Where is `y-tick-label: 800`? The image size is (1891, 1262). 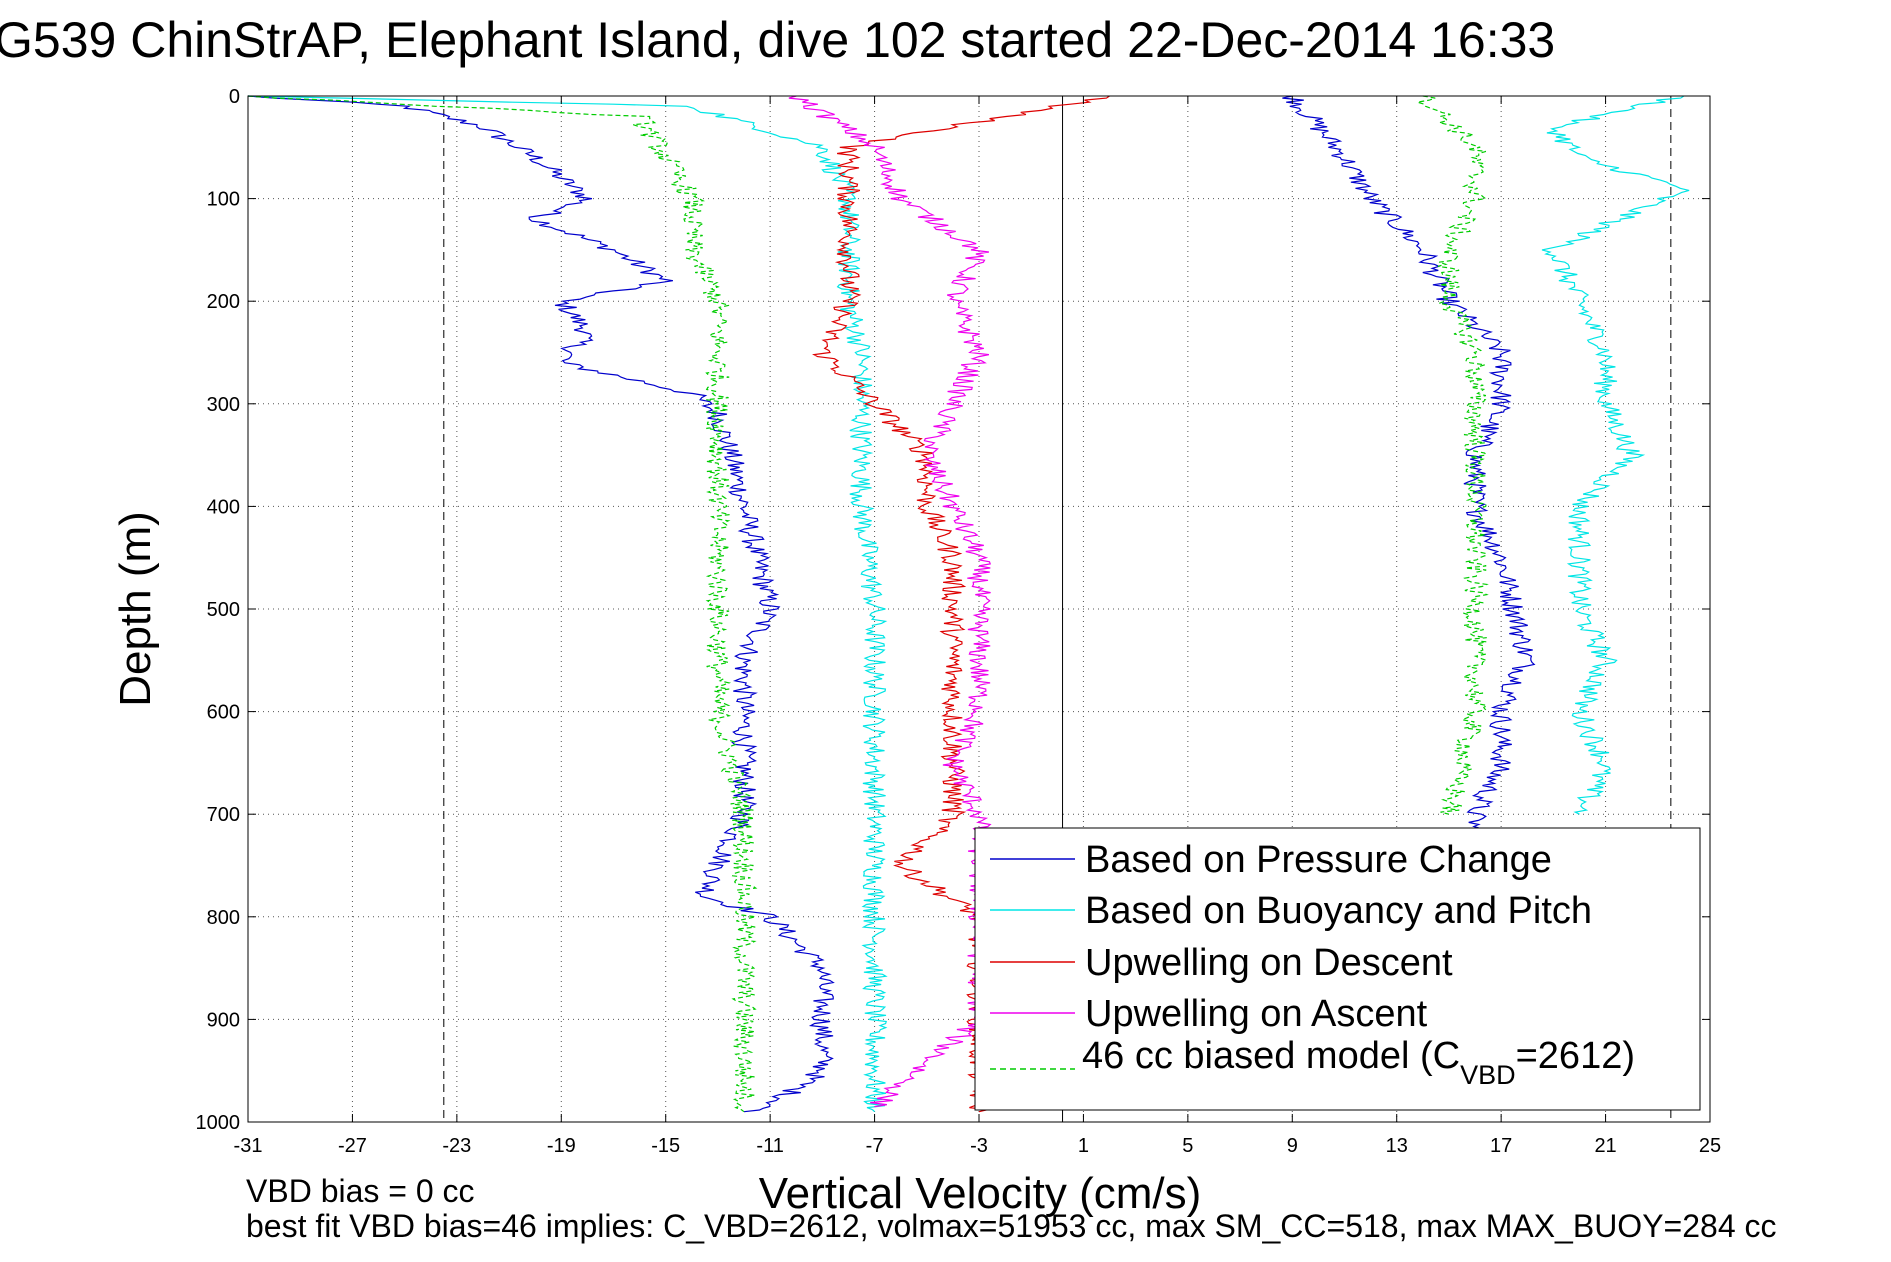
y-tick-label: 800 is located at coordinates (223, 918).